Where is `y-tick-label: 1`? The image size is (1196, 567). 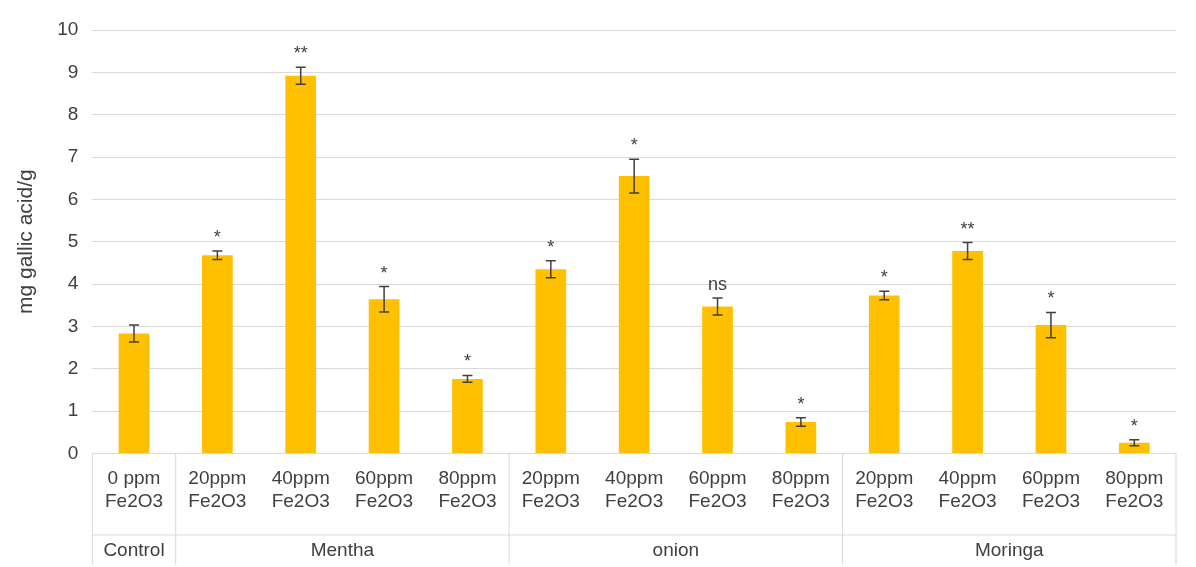 y-tick-label: 1 is located at coordinates (73, 410).